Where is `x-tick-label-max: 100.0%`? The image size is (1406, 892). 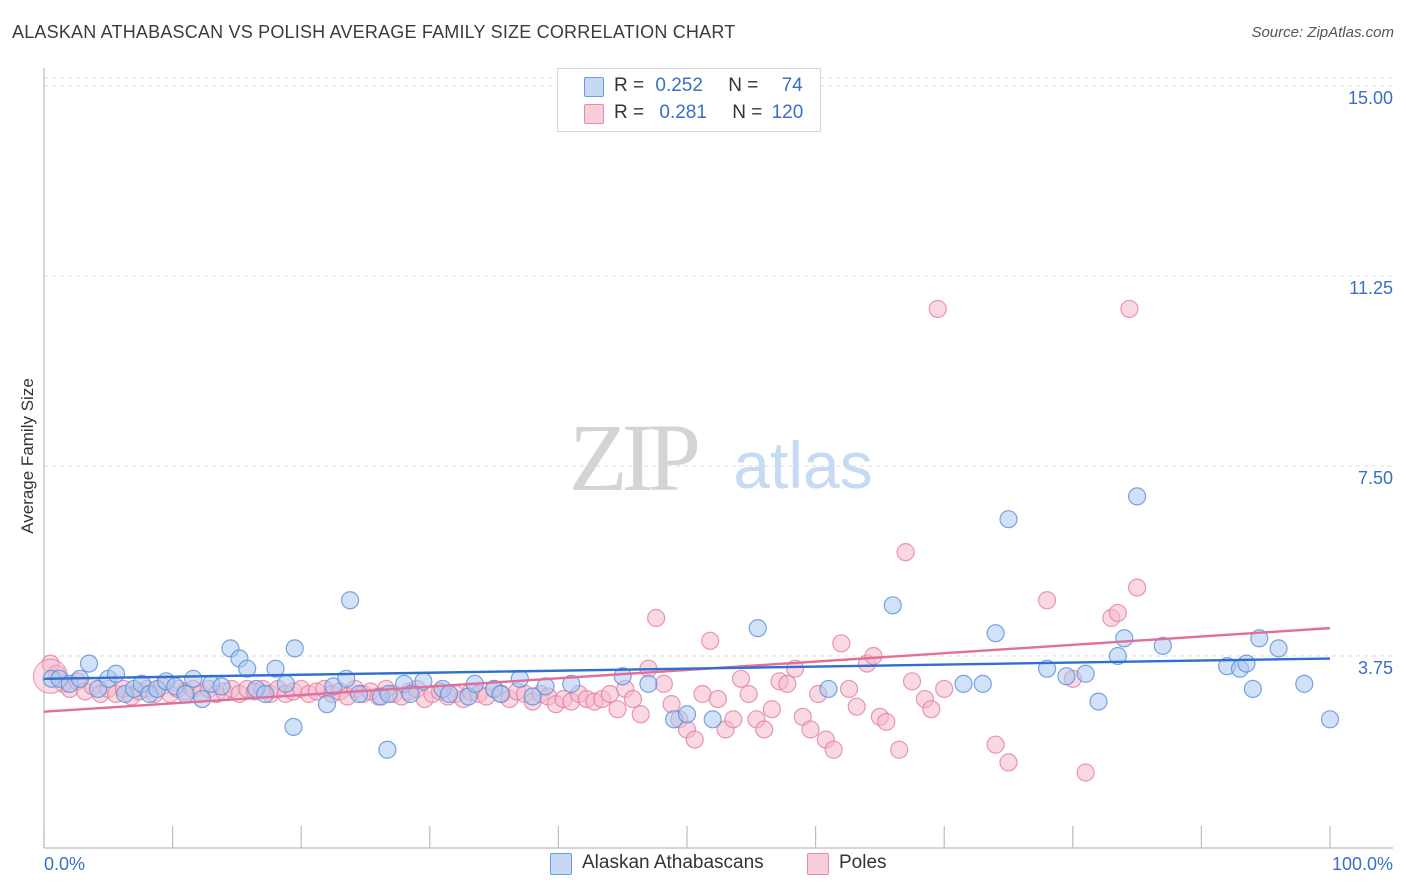
x-tick-label-max: 100.0% is located at coordinates (1362, 864).